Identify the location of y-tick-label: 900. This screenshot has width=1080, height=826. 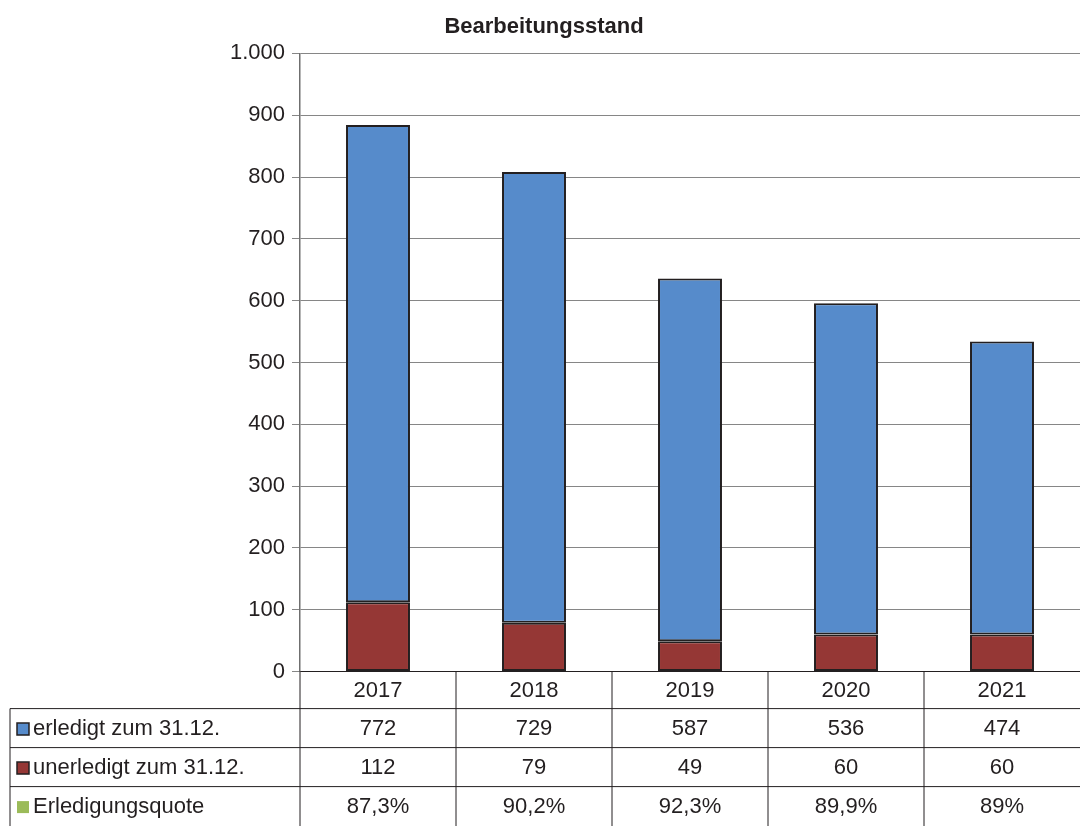
(266, 114).